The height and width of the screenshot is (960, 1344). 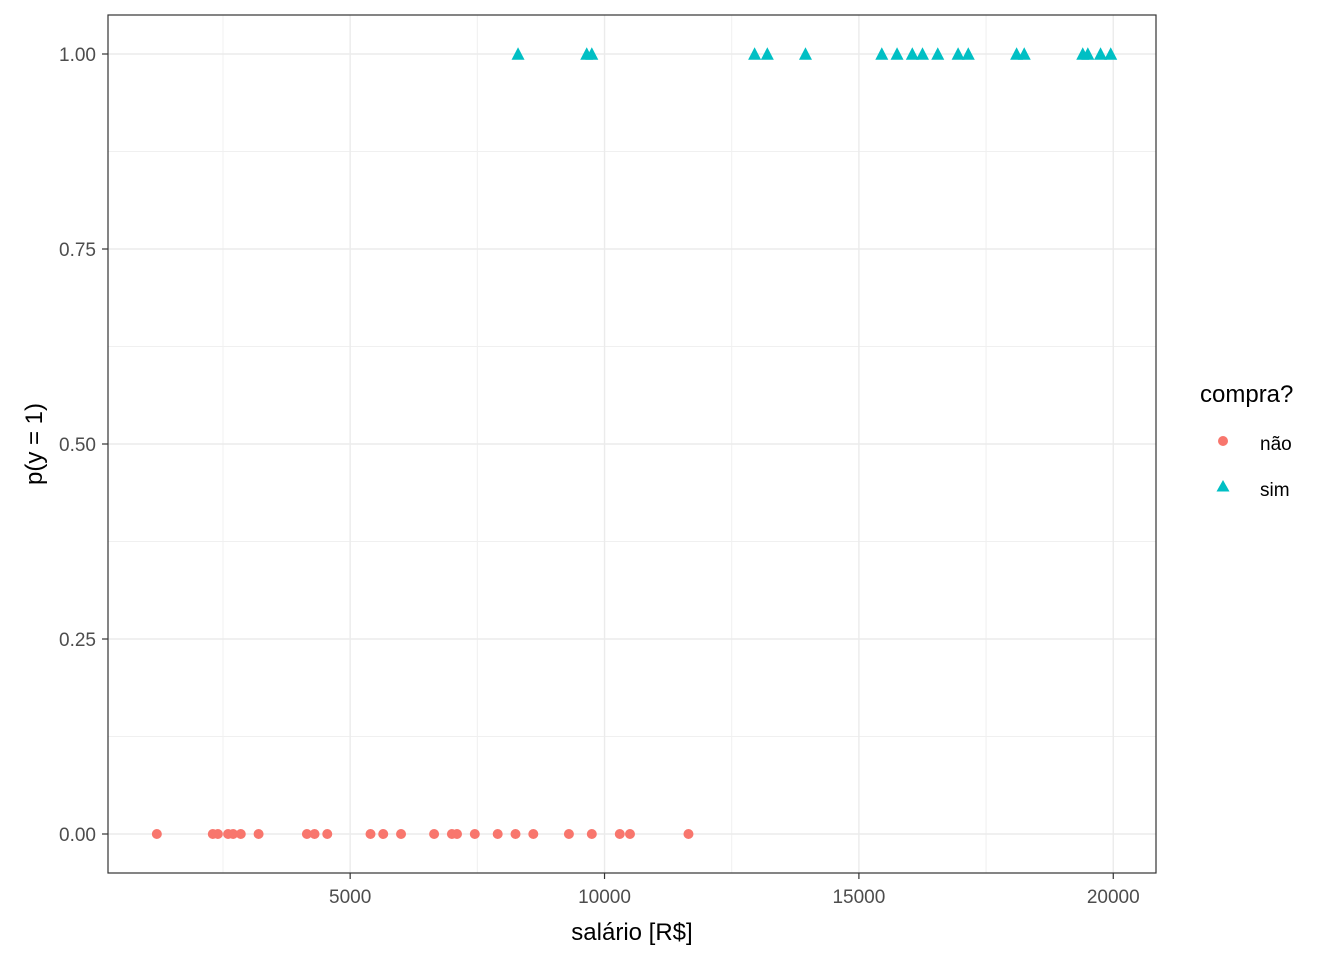 What do you see at coordinates (77, 250) in the screenshot?
I see `y-tick-label: 0.75` at bounding box center [77, 250].